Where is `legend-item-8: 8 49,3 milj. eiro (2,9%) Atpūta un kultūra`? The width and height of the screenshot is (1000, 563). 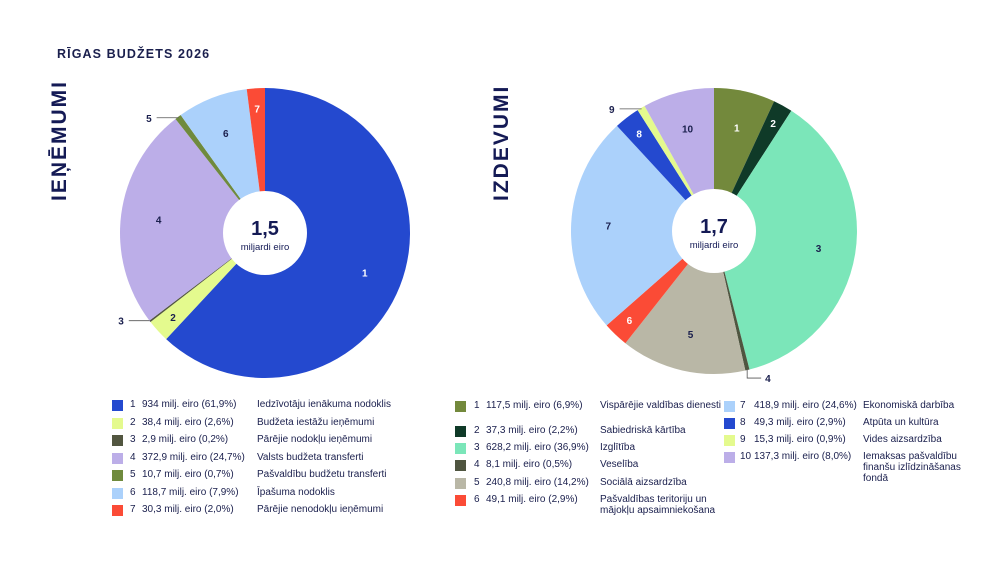 legend-item-8: 8 49,3 milj. eiro (2,9%) Atpūta un kultūra is located at coordinates (859, 424).